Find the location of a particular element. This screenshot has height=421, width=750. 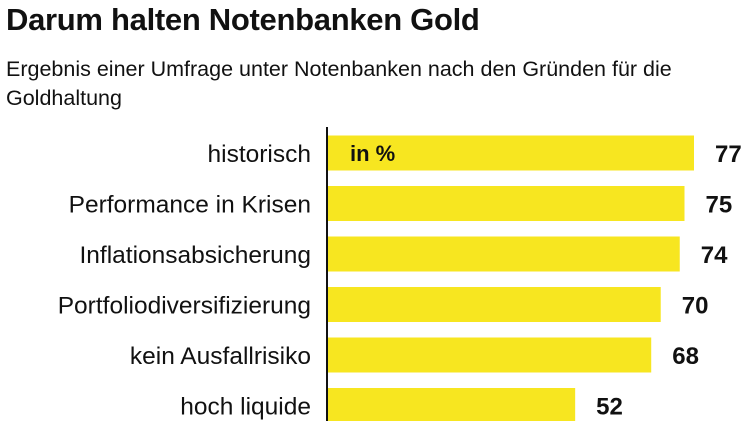

value-label-5: 52 is located at coordinates (609, 407).